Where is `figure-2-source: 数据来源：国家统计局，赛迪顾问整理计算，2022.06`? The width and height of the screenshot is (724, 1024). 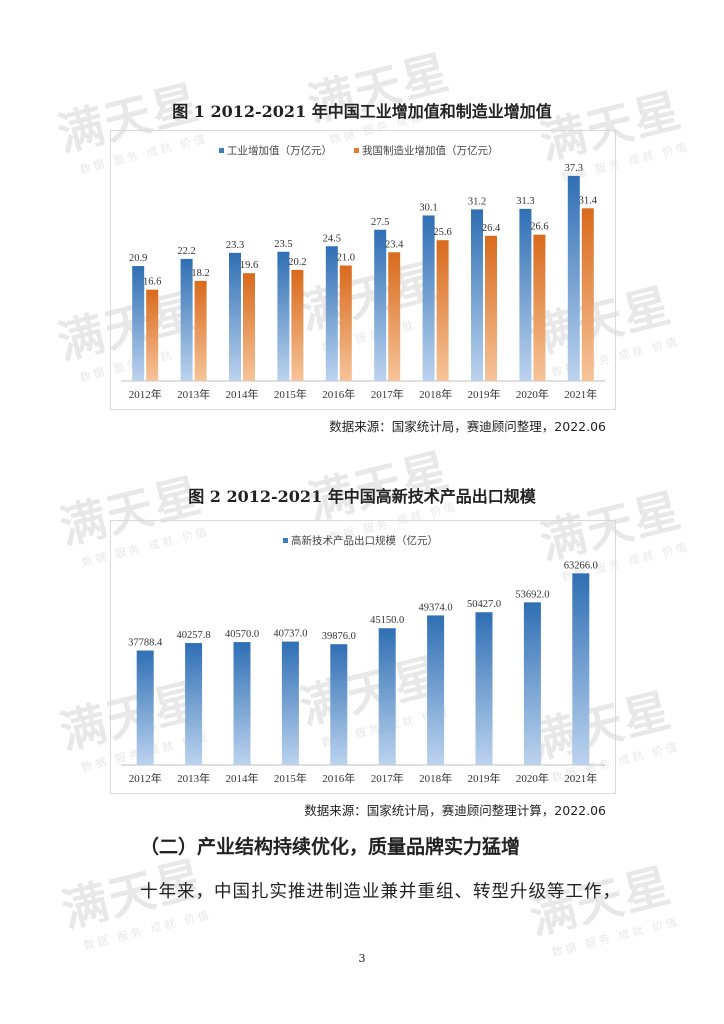 figure-2-source: 数据来源：国家统计局，赛迪顾问整理计算，2022.06 is located at coordinates (455, 810).